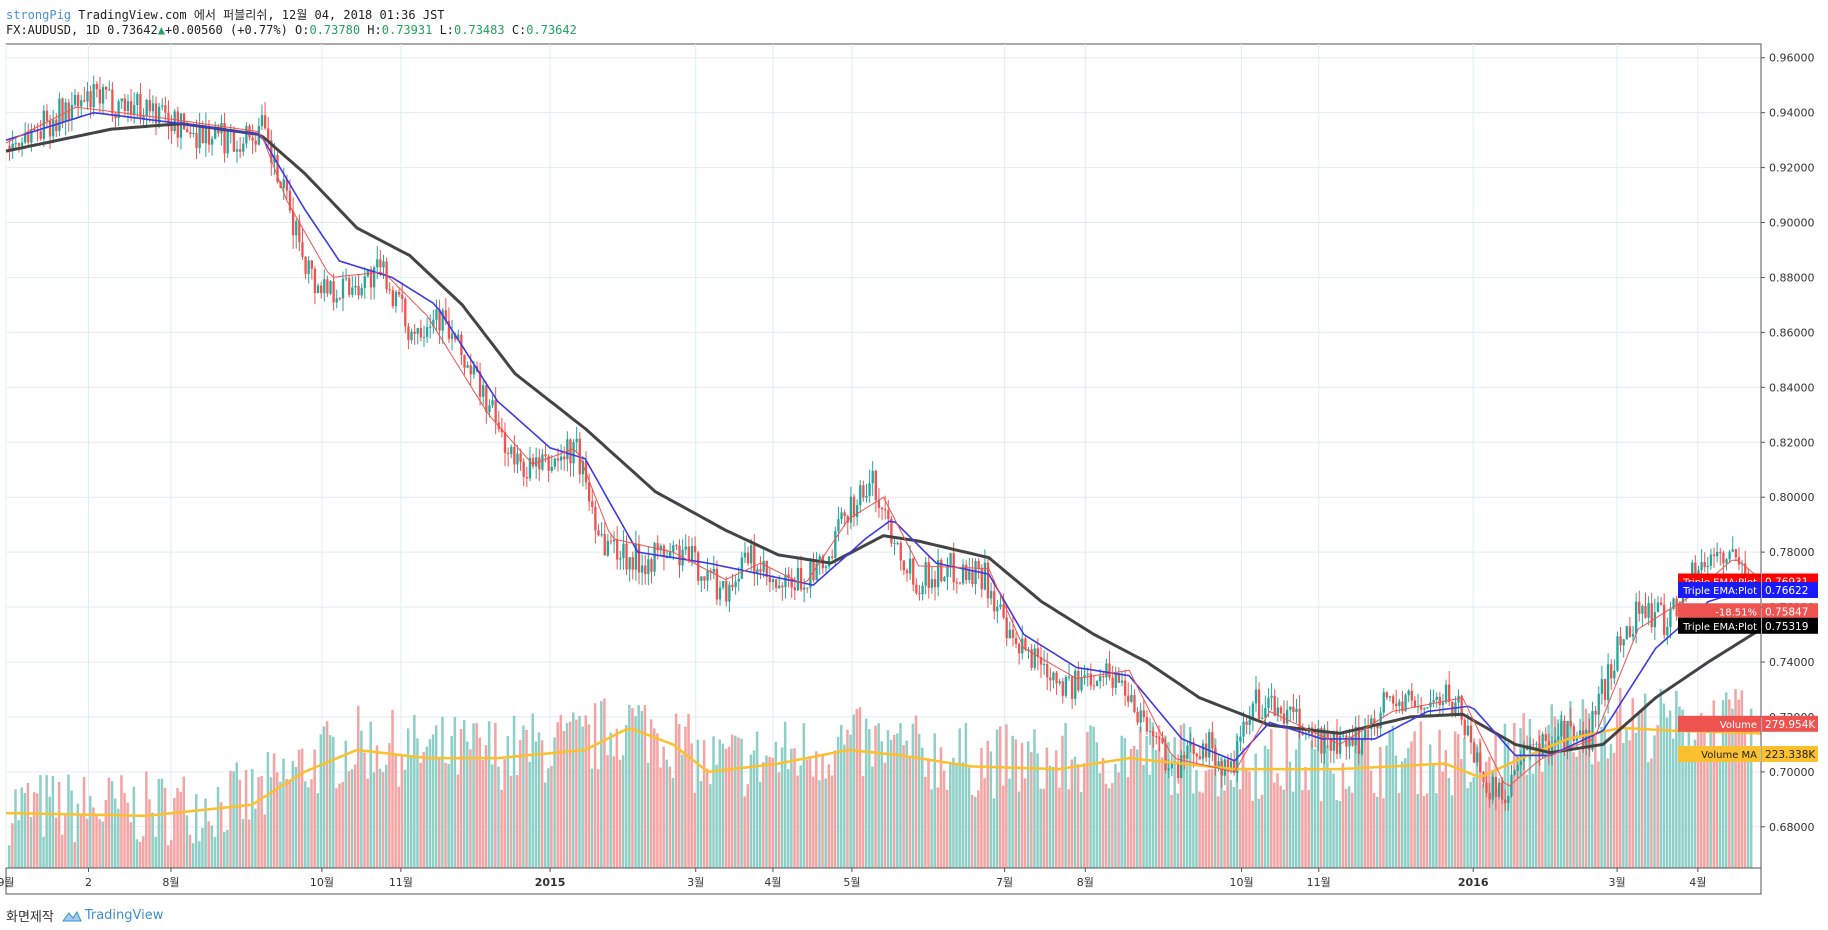 The width and height of the screenshot is (1828, 930). Describe the element at coordinates (1792, 332) in the screenshot. I see `price-tick-label: 0.86000` at that location.